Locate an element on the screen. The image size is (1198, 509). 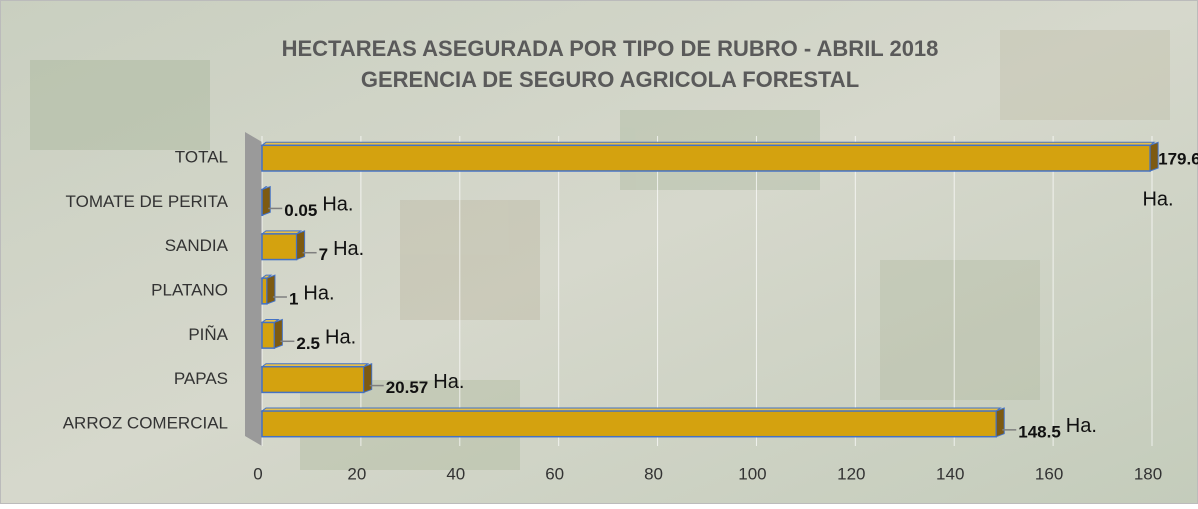
x-tick-label: 180 is located at coordinates (1148, 473).